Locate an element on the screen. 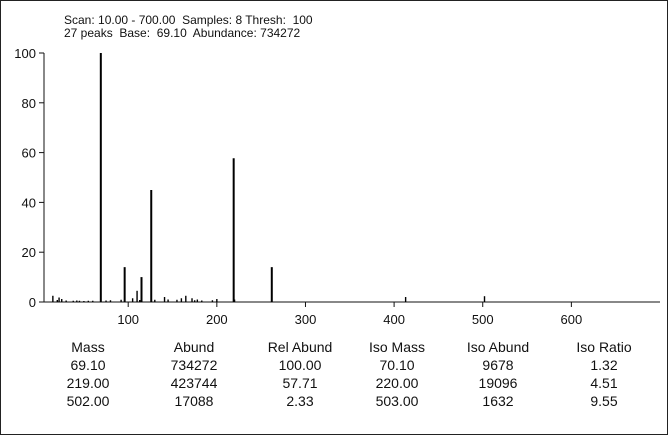  cell-mass: 502.00 is located at coordinates (88, 401).